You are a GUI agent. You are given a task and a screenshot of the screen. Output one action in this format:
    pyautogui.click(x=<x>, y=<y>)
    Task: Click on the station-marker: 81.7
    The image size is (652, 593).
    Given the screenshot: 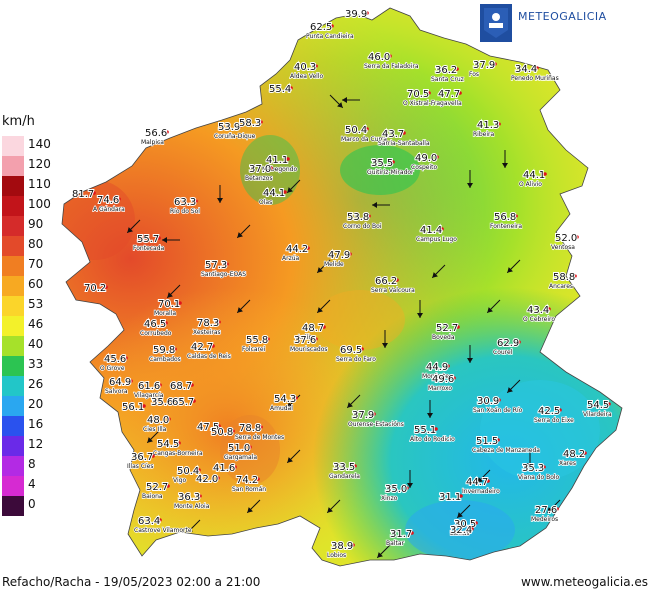 What is the action you would take?
    pyautogui.click(x=83, y=194)
    